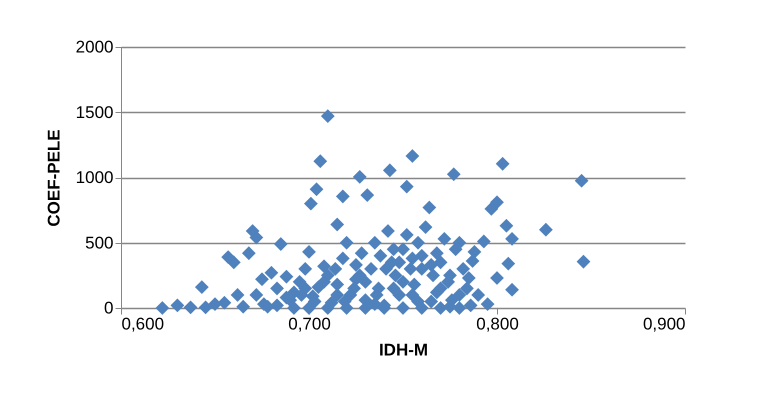 The height and width of the screenshot is (418, 766). What do you see at coordinates (664, 324) in the screenshot?
I see `x-tick-label: 0,900` at bounding box center [664, 324].